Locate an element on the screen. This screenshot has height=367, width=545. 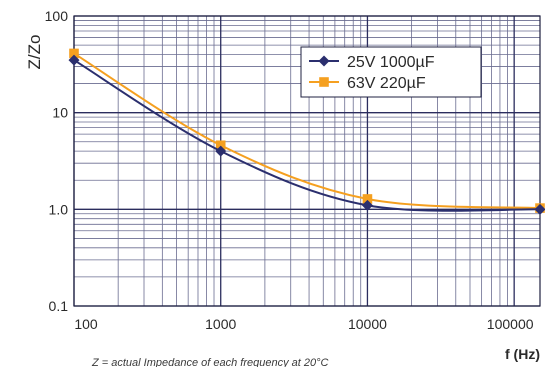
x-tick-label: 1000 is located at coordinates (220, 324).